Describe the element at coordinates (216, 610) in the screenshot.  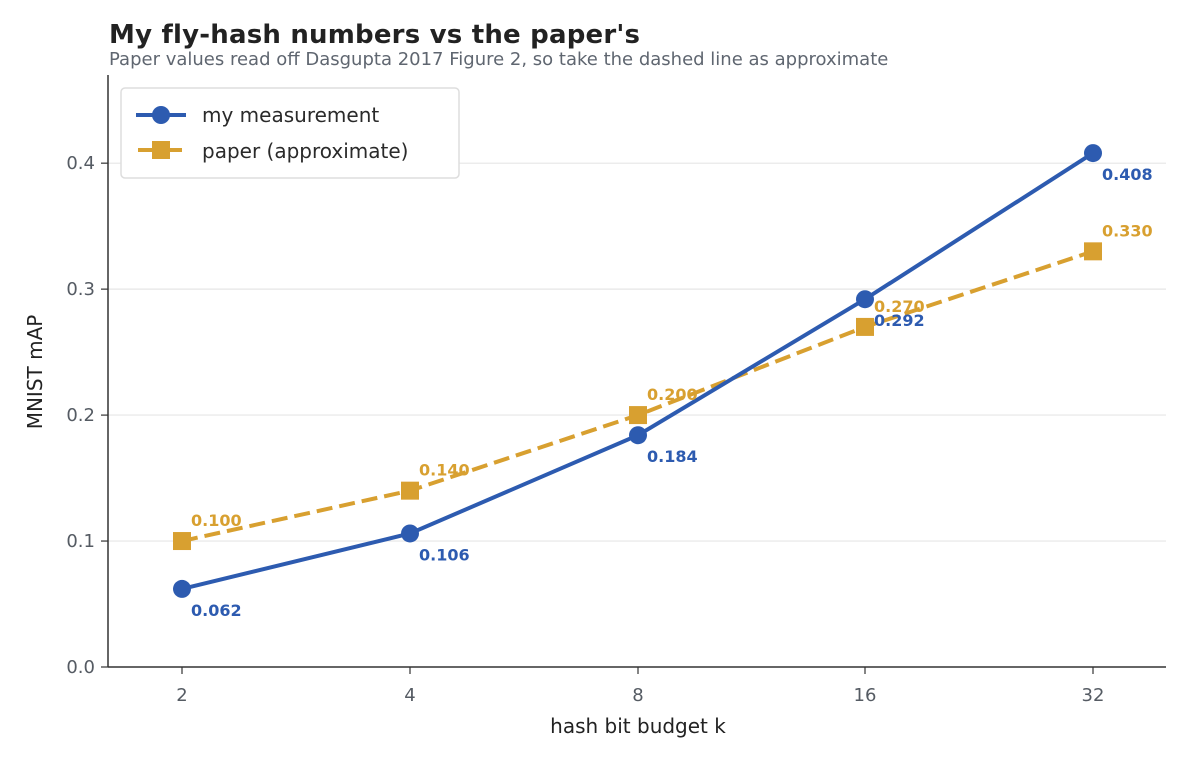
I see `measurement-data-label: 0.062` at that location.